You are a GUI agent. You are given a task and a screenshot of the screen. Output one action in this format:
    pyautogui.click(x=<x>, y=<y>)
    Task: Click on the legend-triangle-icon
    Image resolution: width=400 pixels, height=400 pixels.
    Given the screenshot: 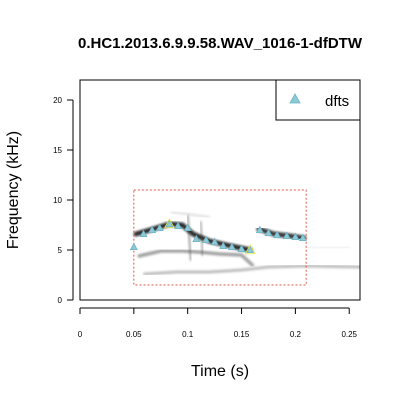 What is the action you would take?
    pyautogui.click(x=295, y=98)
    